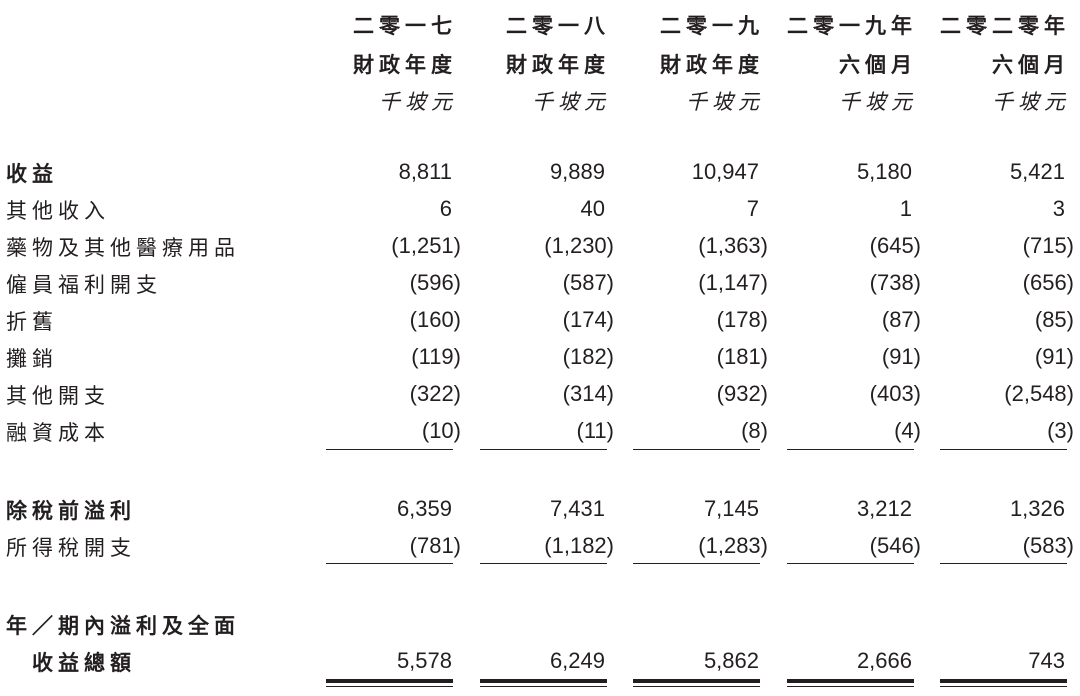  I want to click on cell-value: 6,249, so click(577, 660).